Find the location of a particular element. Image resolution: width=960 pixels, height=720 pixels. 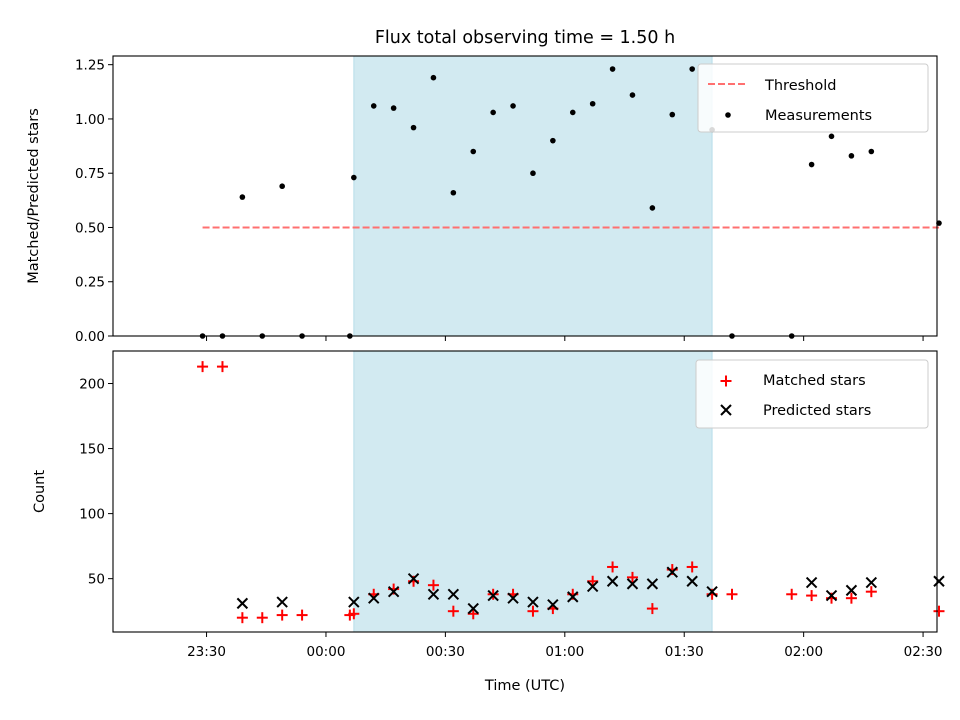

bottom-shaded-interval is located at coordinates (533, 491).